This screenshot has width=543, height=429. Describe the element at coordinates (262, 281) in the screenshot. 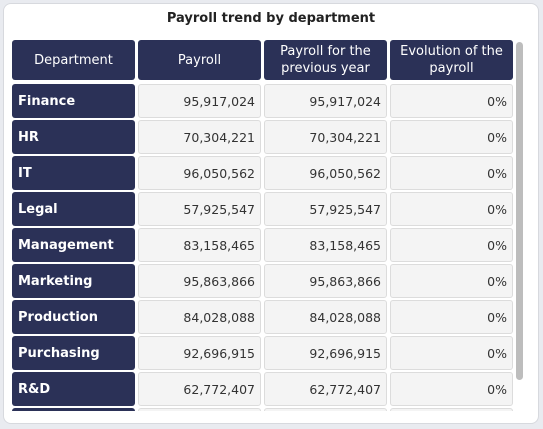

I see `table-row: Marketing 95,863,866 95,863,866 0%` at that location.